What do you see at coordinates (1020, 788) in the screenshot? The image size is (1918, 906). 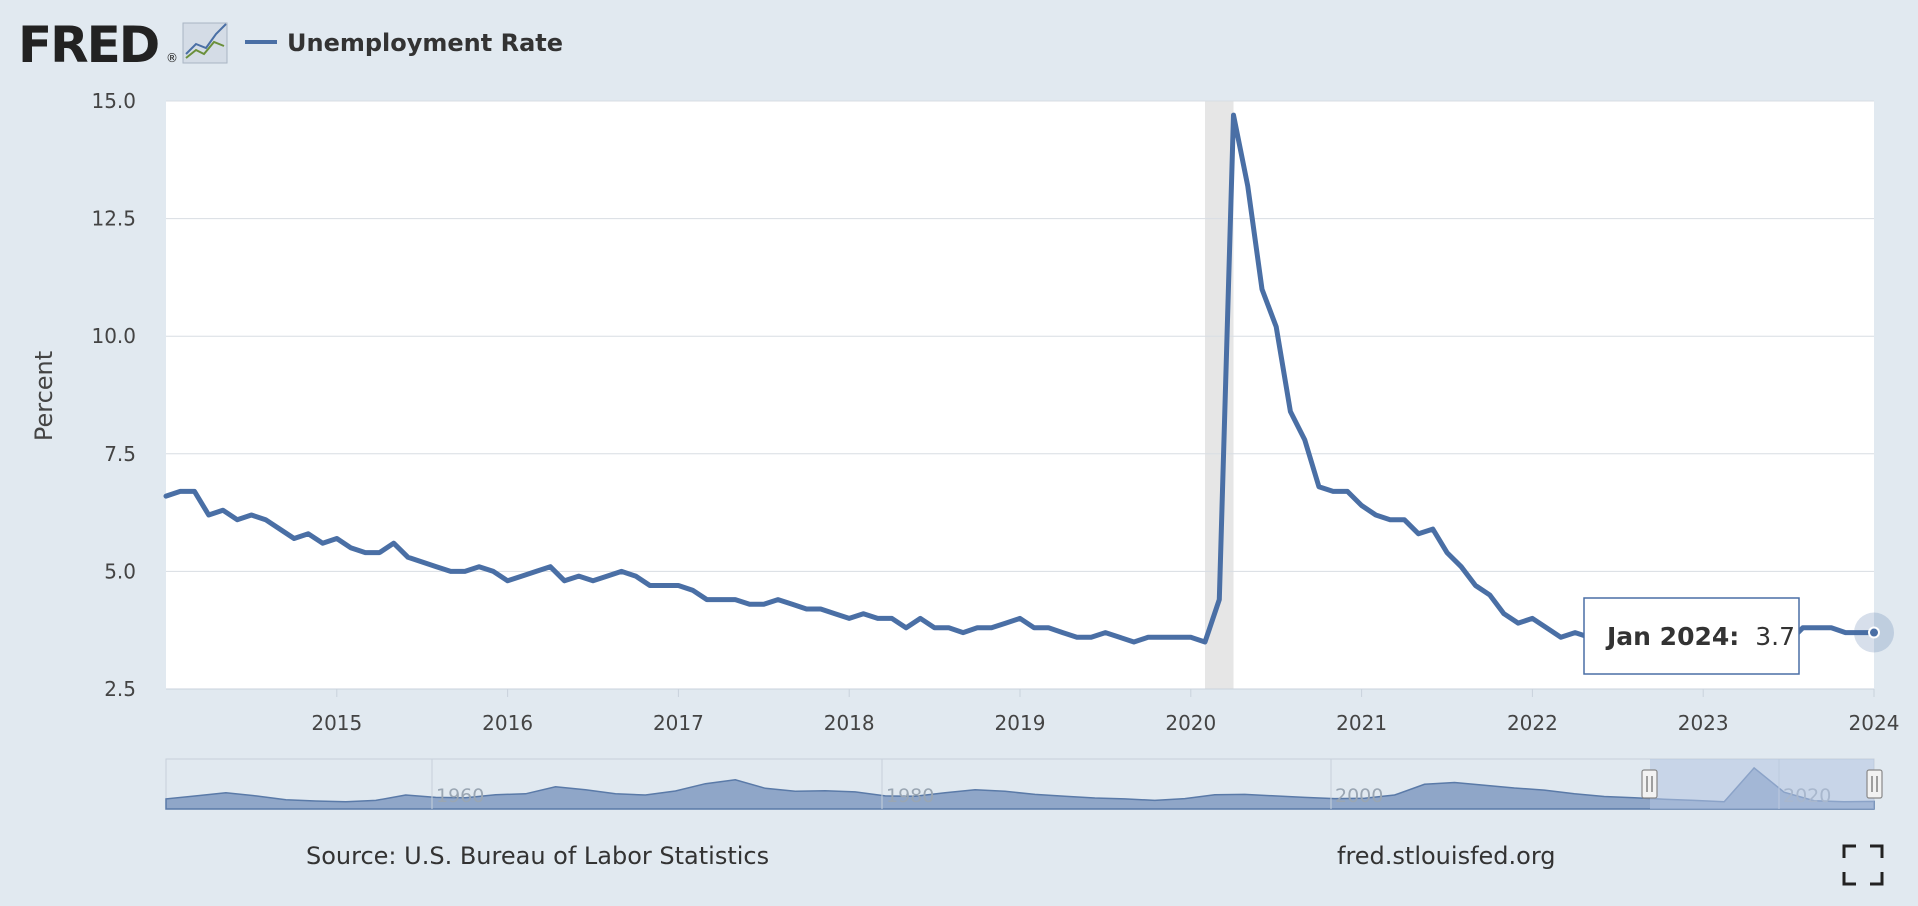 I see `navigator-area` at bounding box center [1020, 788].